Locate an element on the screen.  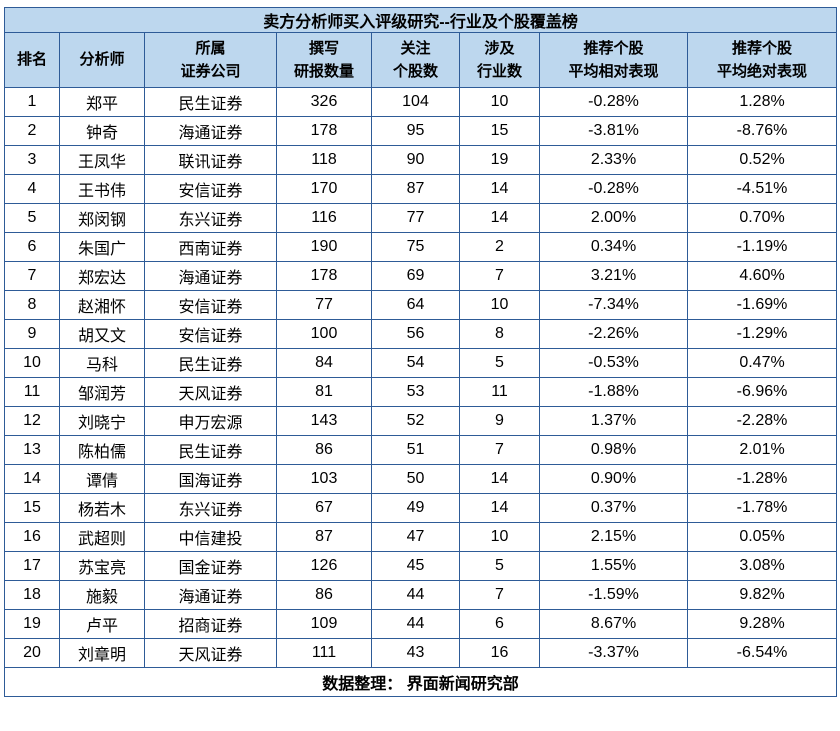
cell-stocks: 90 is located at coordinates (415, 160).